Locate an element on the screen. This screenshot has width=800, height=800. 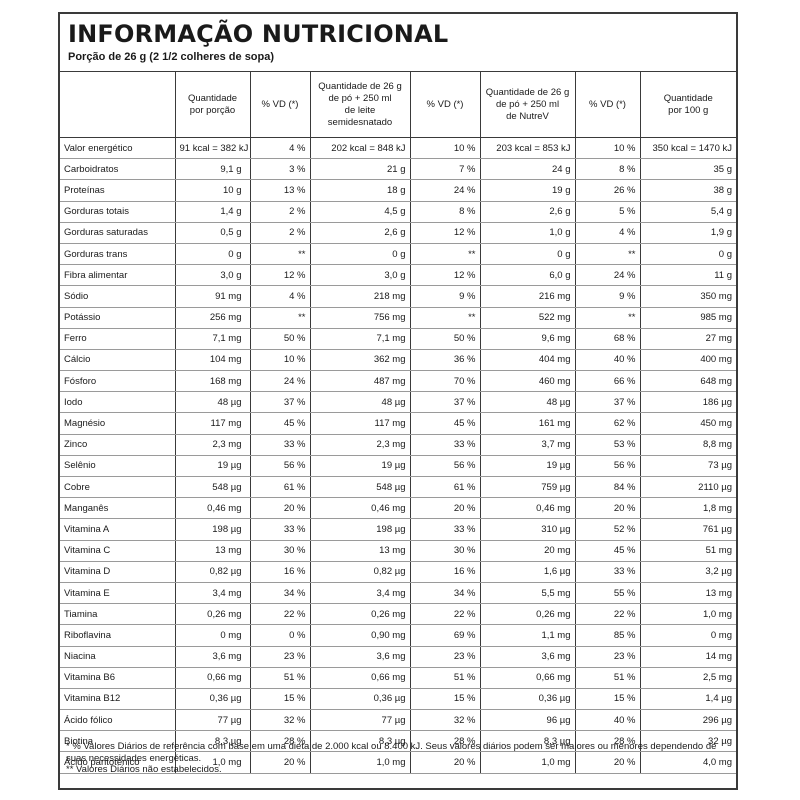
qty-100g-cell: 35 g is located at coordinates (687, 169).